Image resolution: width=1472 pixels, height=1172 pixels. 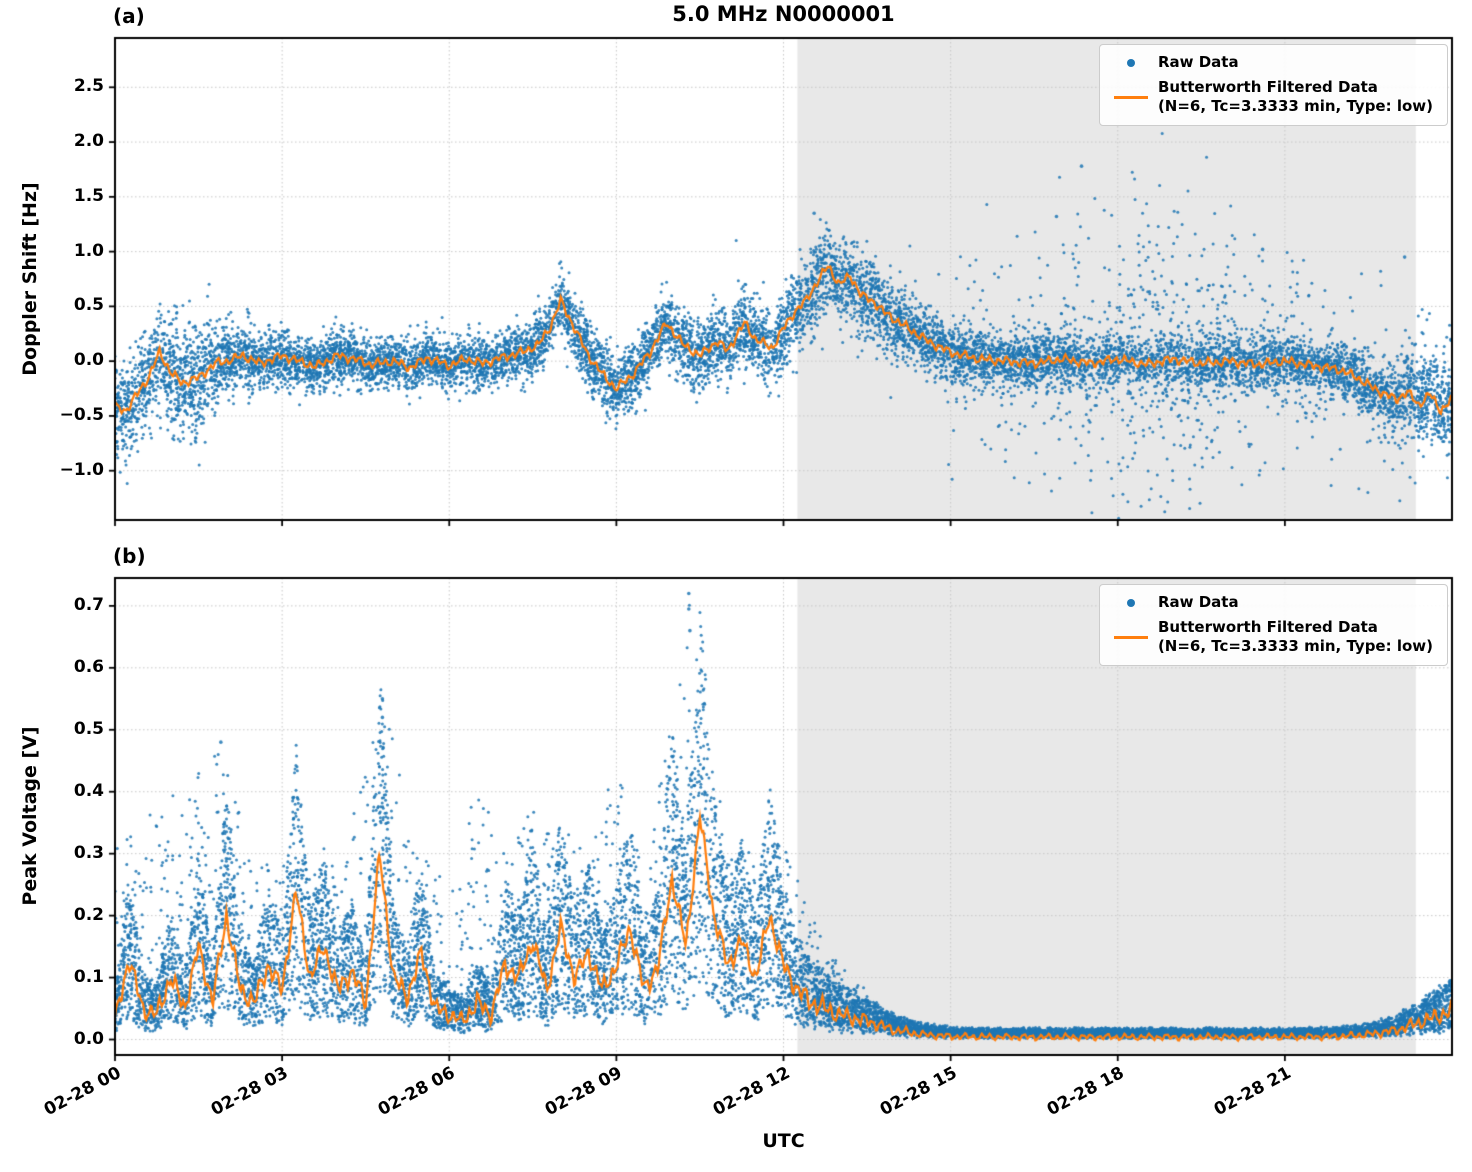 What do you see at coordinates (88, 852) in the screenshot?
I see `y-tick-label: 0.3` at bounding box center [88, 852].